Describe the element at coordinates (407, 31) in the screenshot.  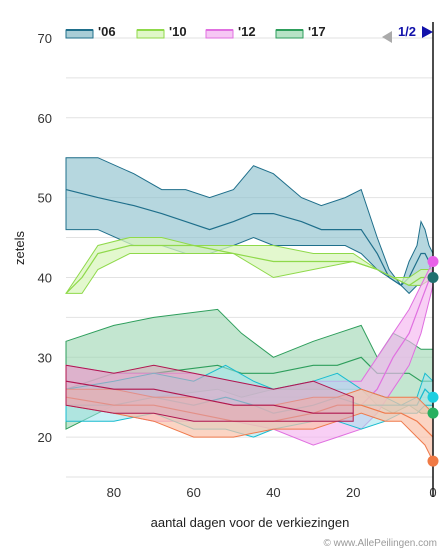
I see `pager-label: 1/2` at that location.